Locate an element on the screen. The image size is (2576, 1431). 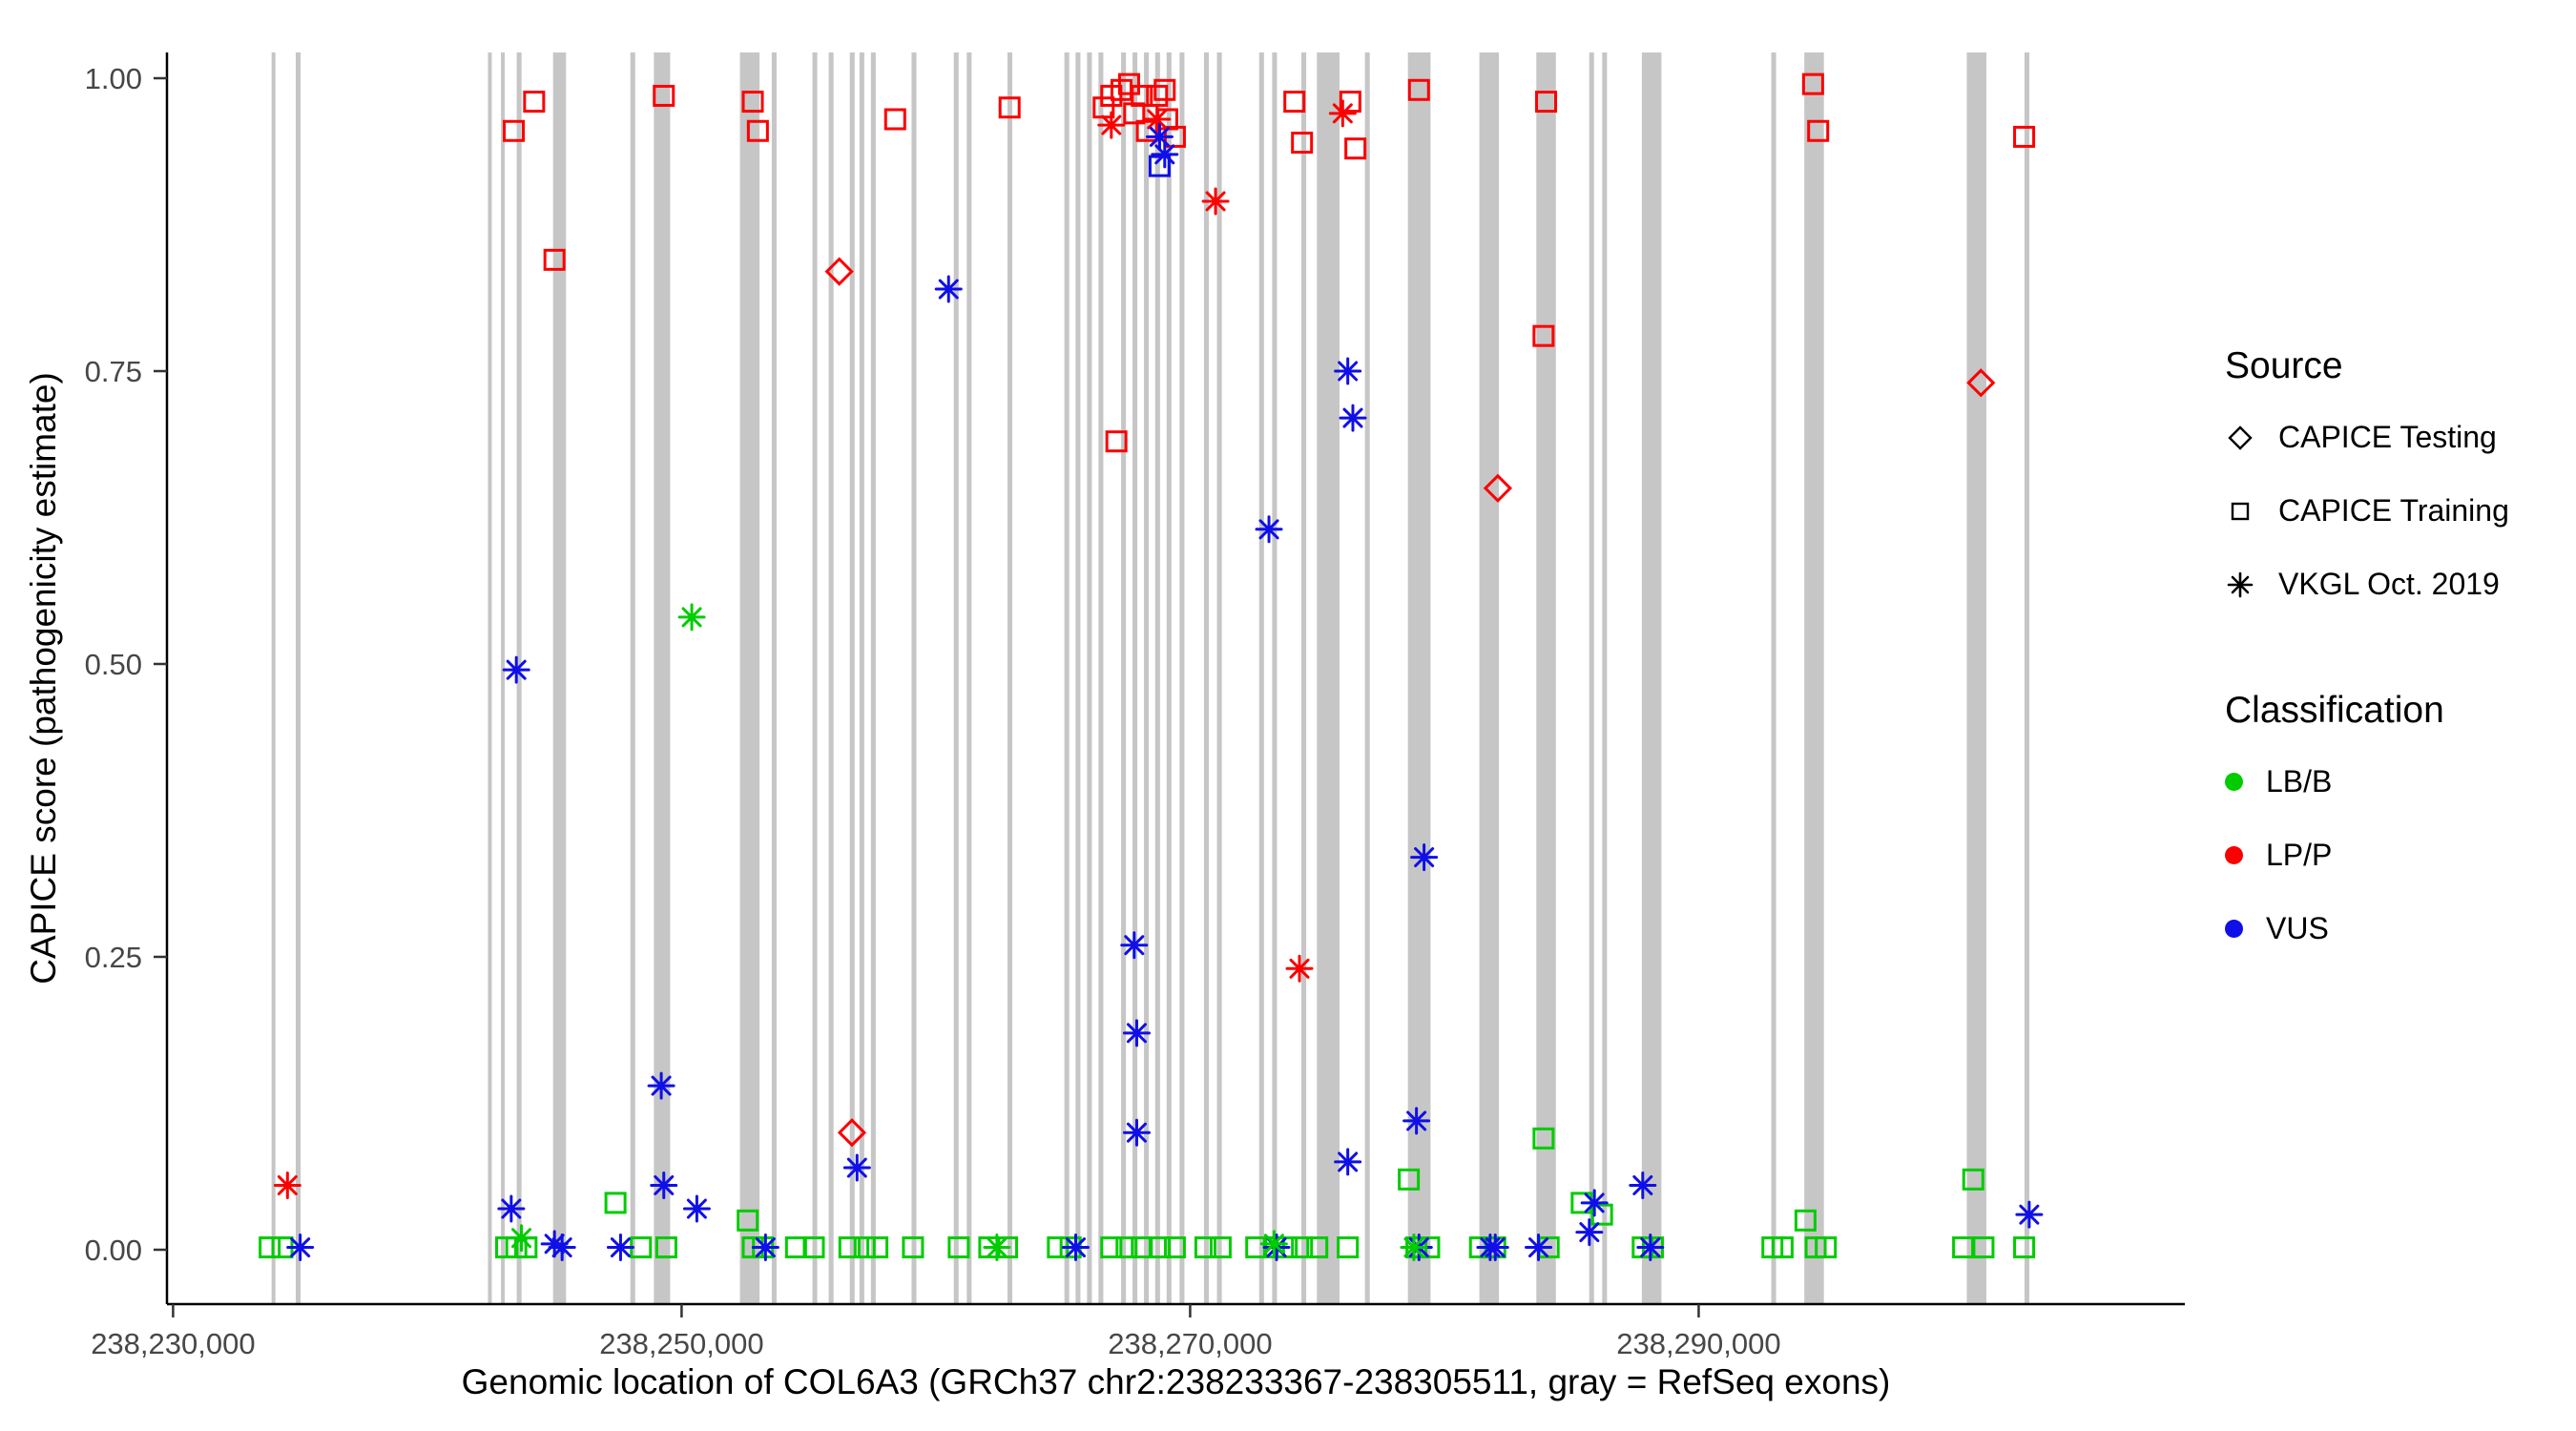
legend-item-lbb: LB/B is located at coordinates (2367, 782).